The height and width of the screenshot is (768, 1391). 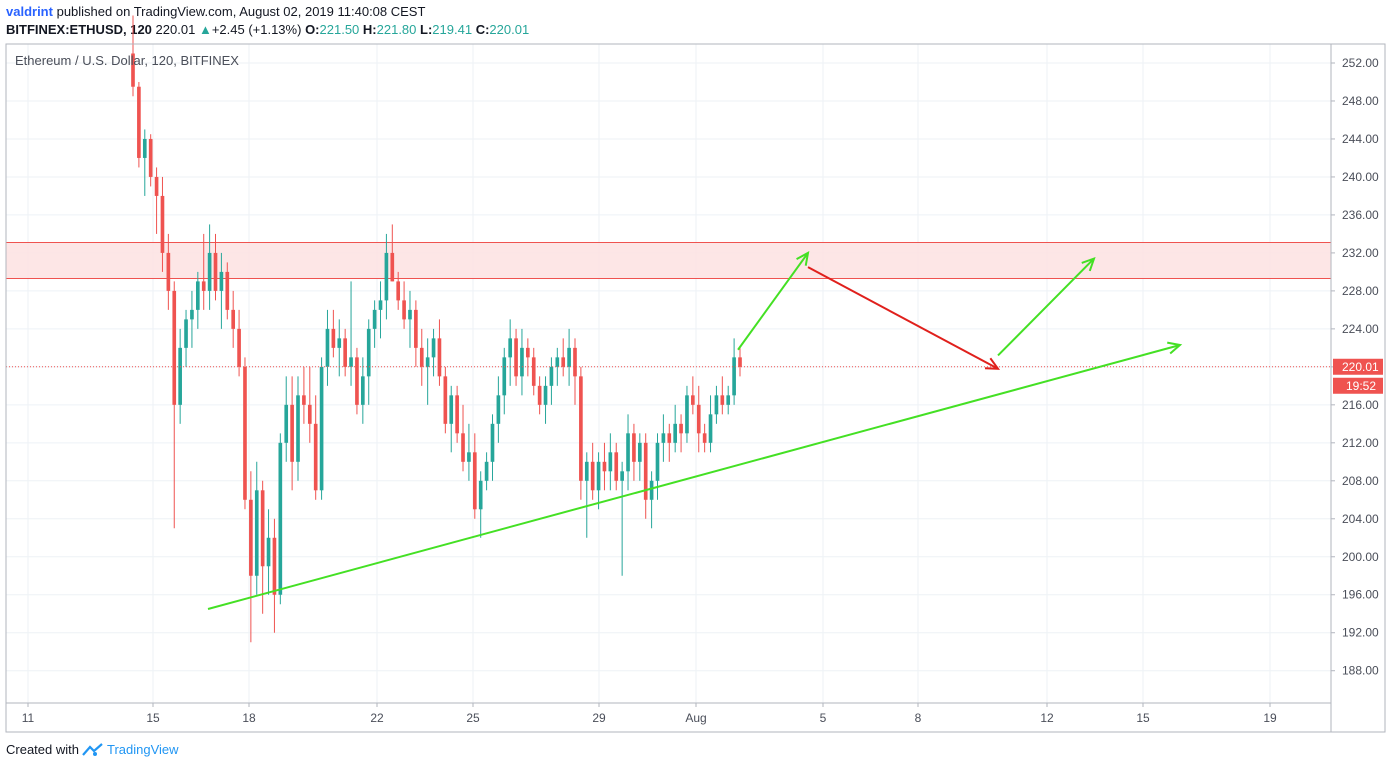 I want to click on down-arrow, so click(x=903, y=318).